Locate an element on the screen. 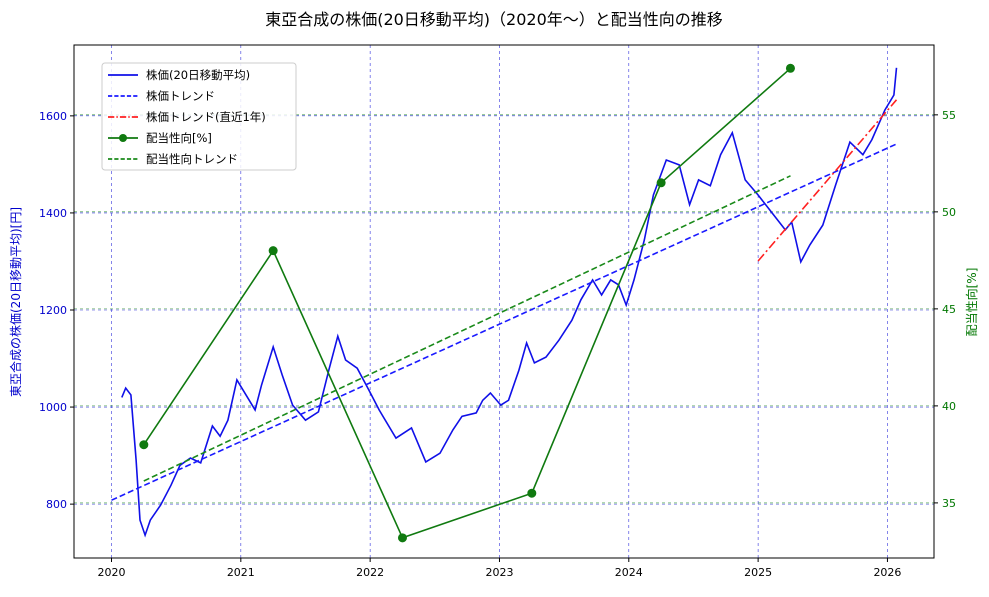  x-tick-label: 2020 is located at coordinates (112, 572).